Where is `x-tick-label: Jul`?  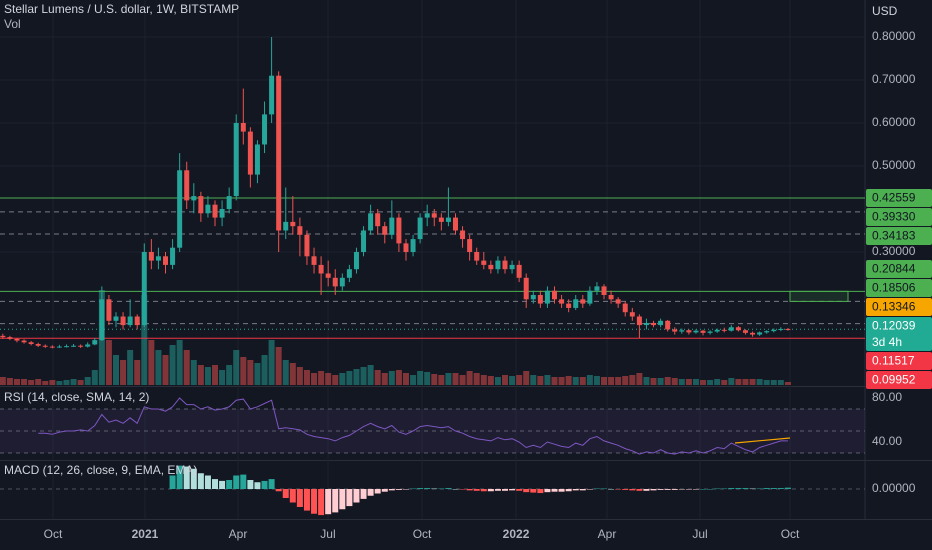 x-tick-label: Jul is located at coordinates (327, 534).